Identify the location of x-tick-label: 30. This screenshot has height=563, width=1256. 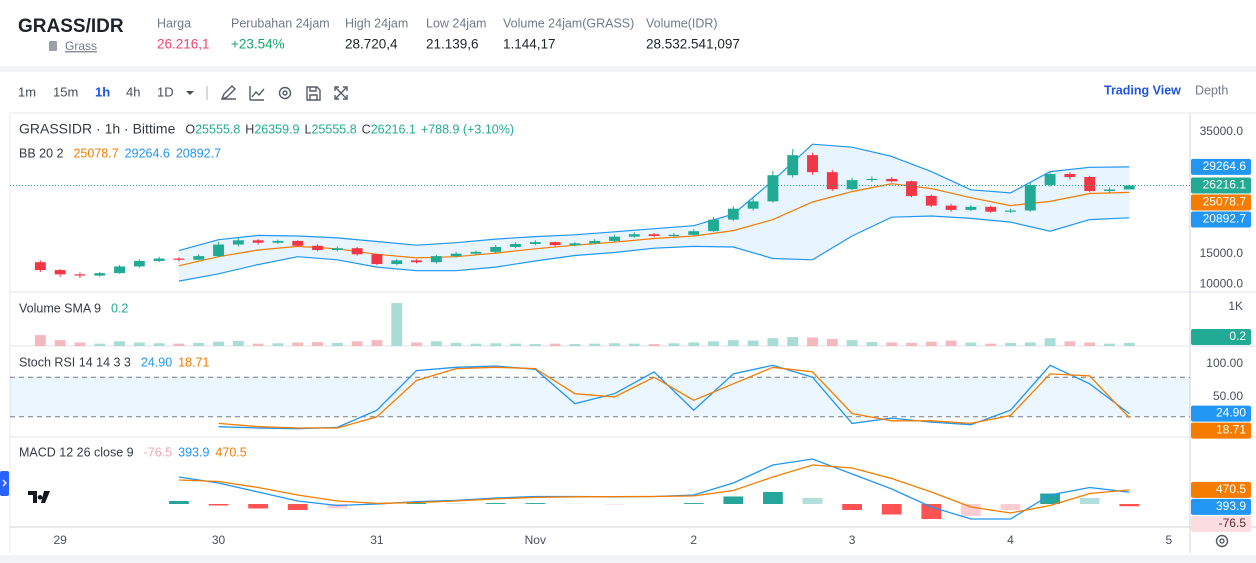
(219, 540).